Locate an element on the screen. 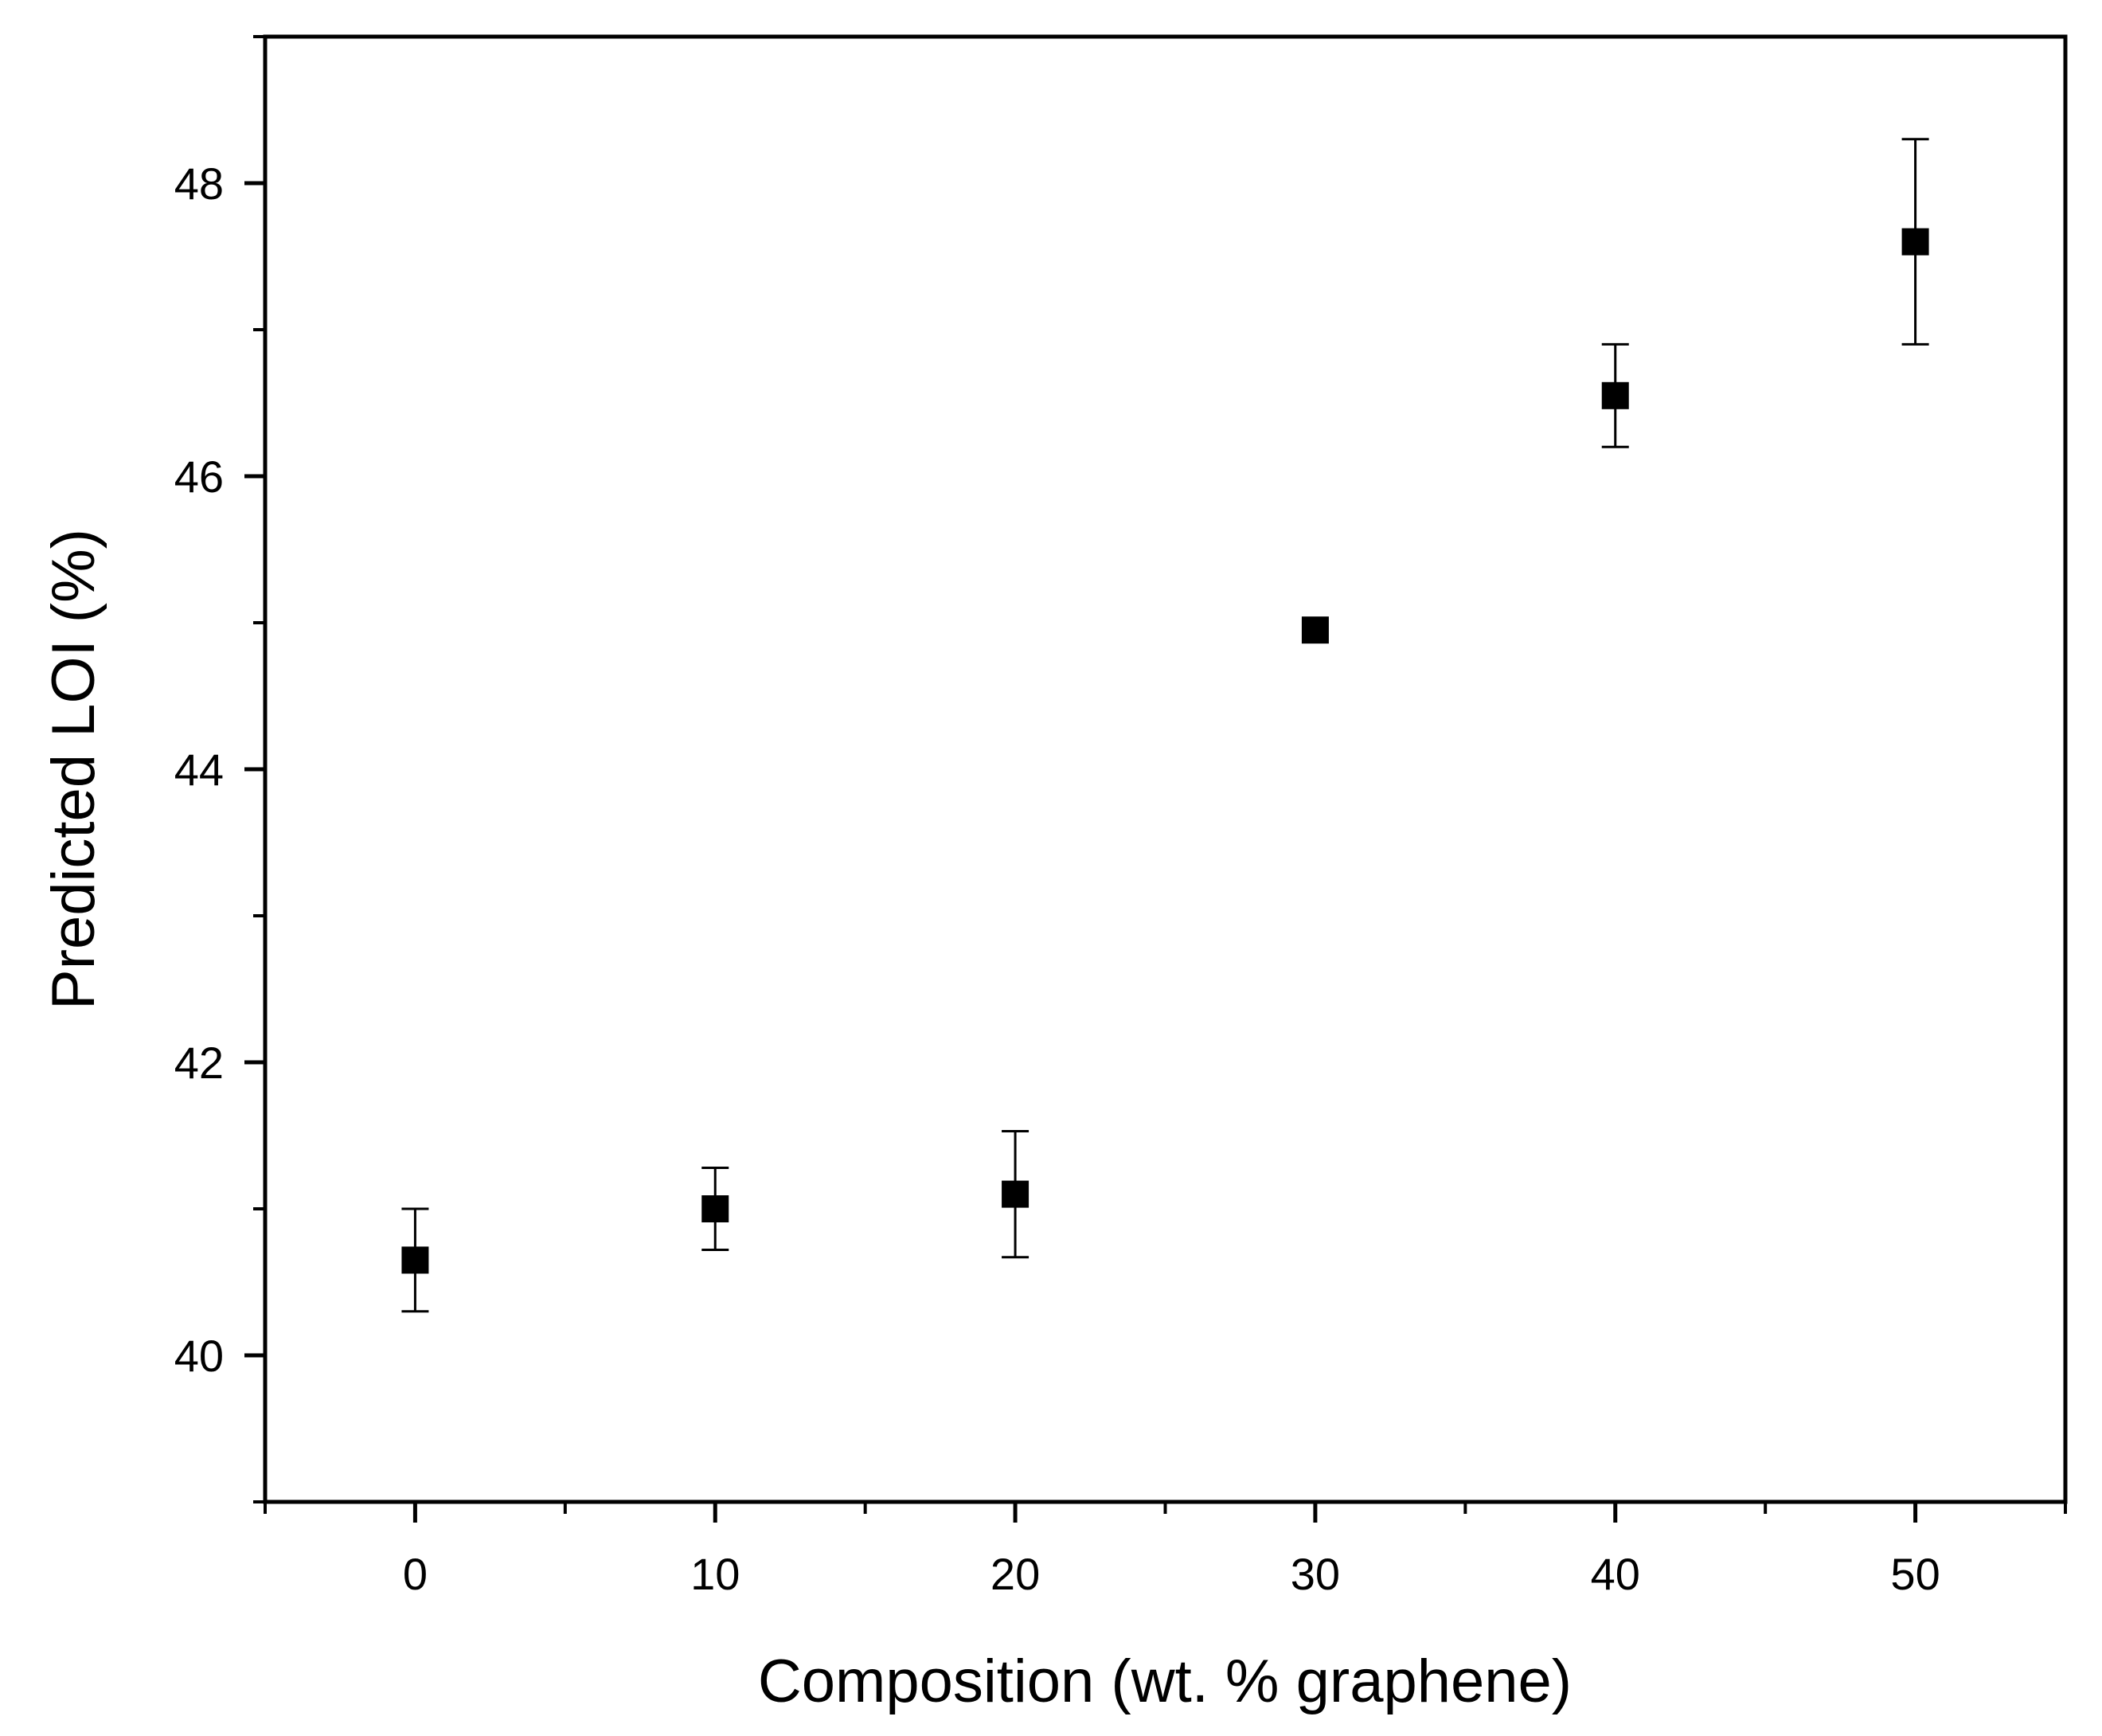 This screenshot has width=2102, height=1736. x-tick-label: 50 is located at coordinates (1915, 1574).